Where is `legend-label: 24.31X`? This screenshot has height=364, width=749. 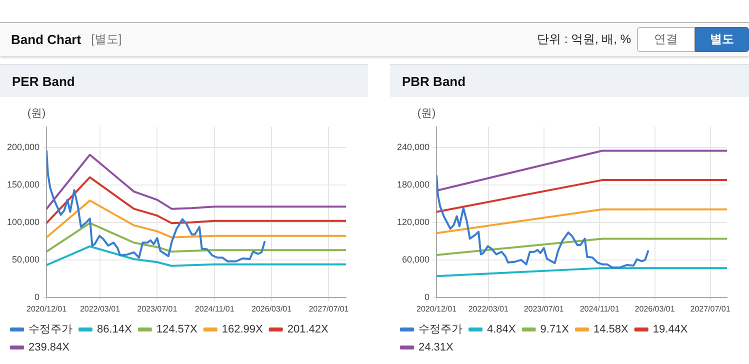 legend-label: 24.31X is located at coordinates (436, 348).